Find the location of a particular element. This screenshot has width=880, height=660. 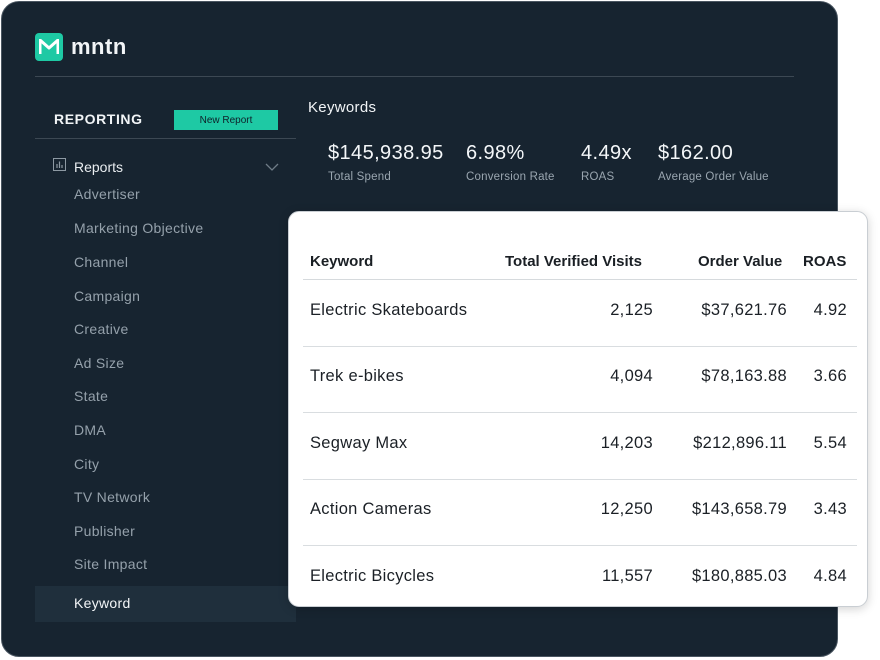

cell-roas: 3.43 is located at coordinates (830, 509).